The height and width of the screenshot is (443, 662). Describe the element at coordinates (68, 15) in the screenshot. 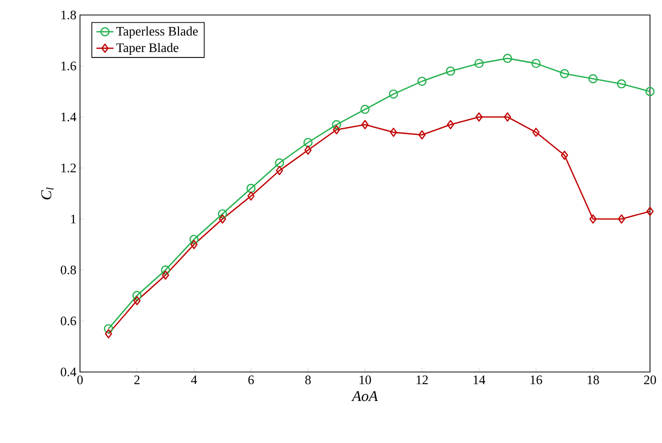

I see `y-tick-label: 1.8` at that location.